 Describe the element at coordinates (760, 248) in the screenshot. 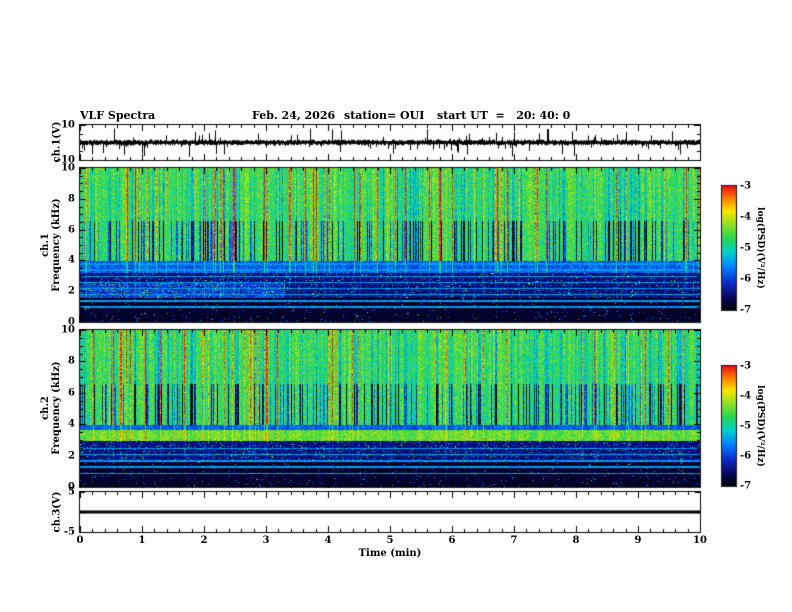

I see `colorbar-label-ch1: log(PSD)(V²/Hz)` at that location.